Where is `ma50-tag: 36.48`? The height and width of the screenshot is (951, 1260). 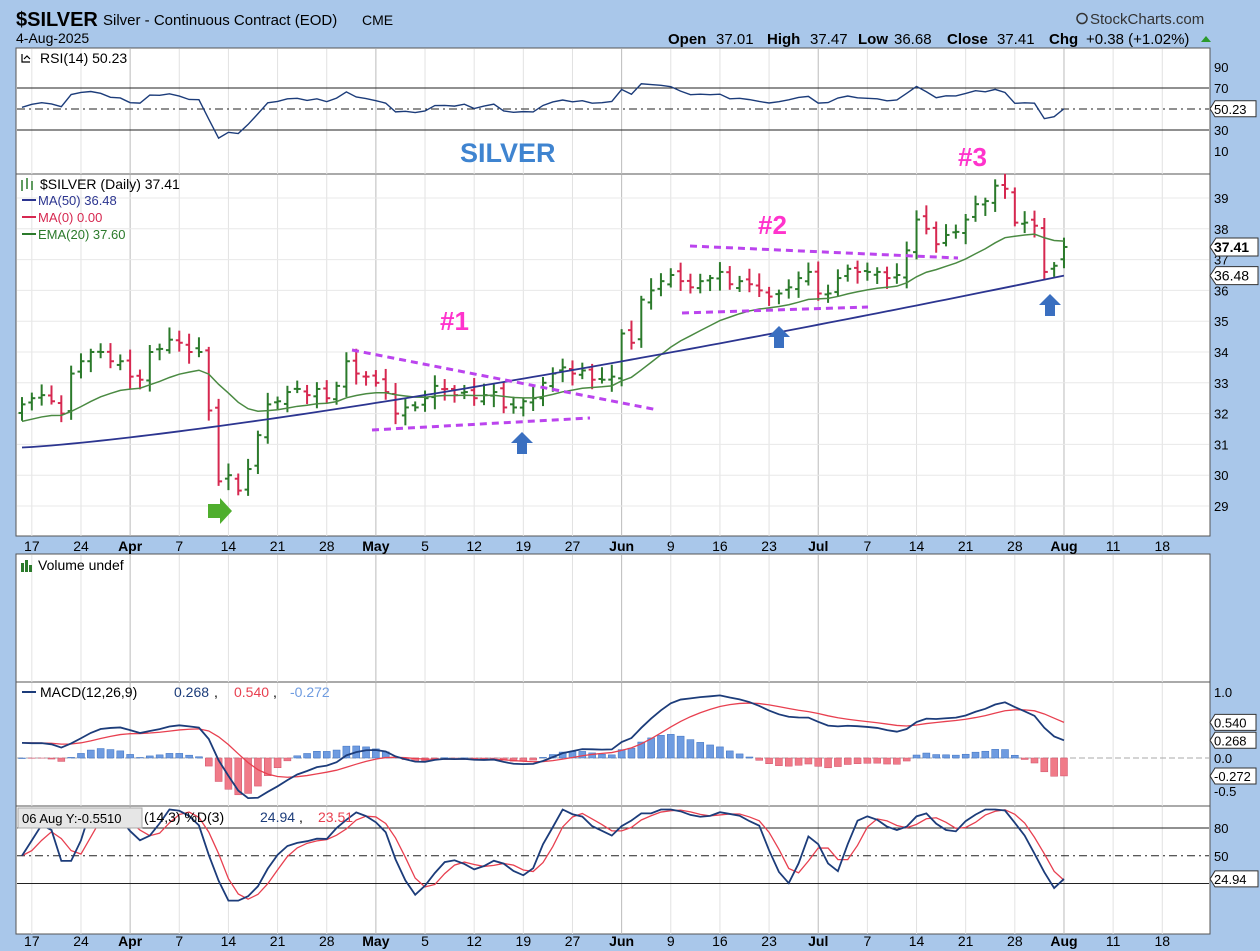
ma50-tag: 36.48 is located at coordinates (1234, 276).